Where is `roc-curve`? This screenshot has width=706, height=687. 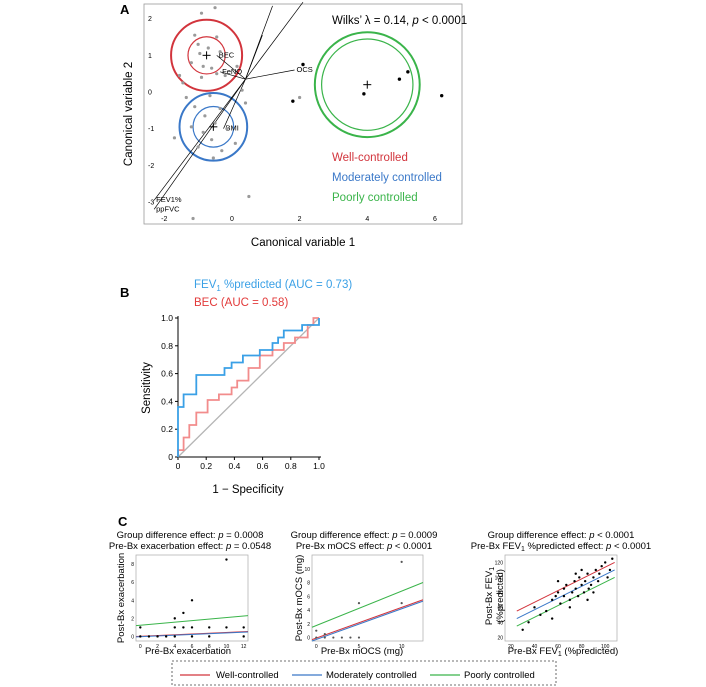 roc-curve is located at coordinates (248, 387).